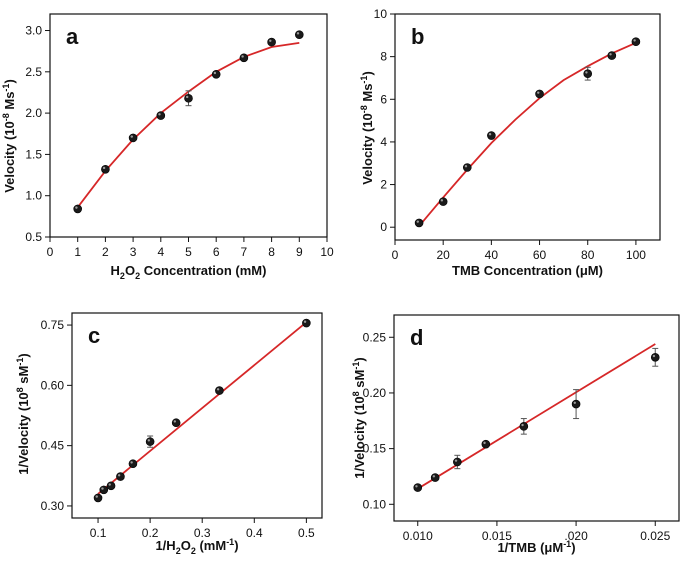 The image size is (696, 563). What do you see at coordinates (576, 536) in the screenshot?
I see `x-tick-label: .020` at bounding box center [576, 536].